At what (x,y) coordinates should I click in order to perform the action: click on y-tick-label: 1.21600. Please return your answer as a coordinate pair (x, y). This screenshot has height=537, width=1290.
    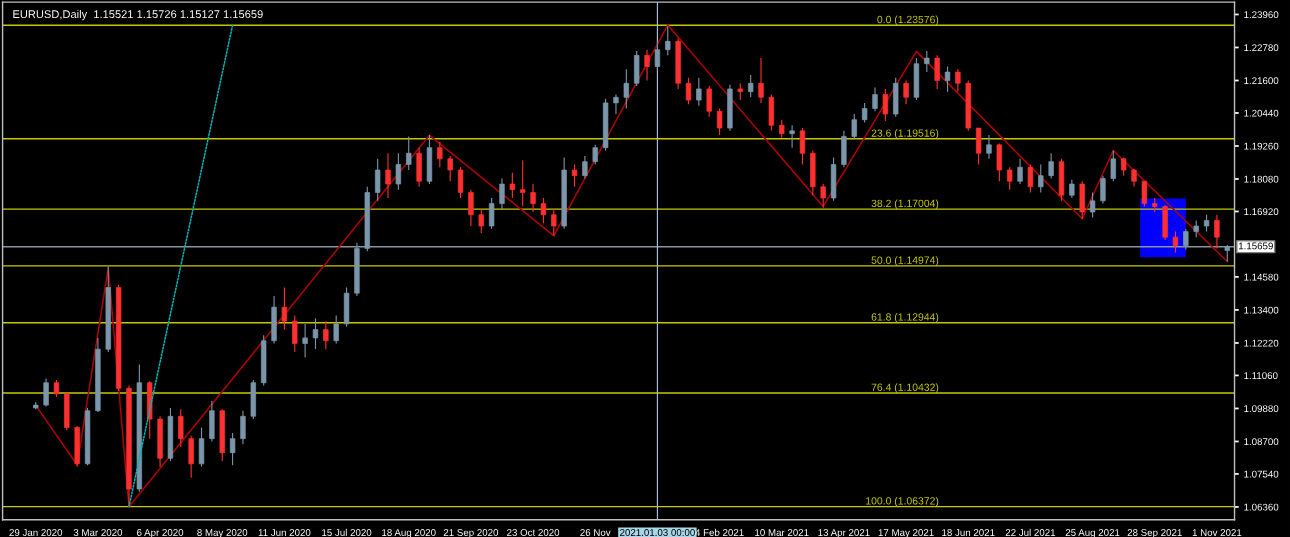
    Looking at the image, I should click on (1261, 81).